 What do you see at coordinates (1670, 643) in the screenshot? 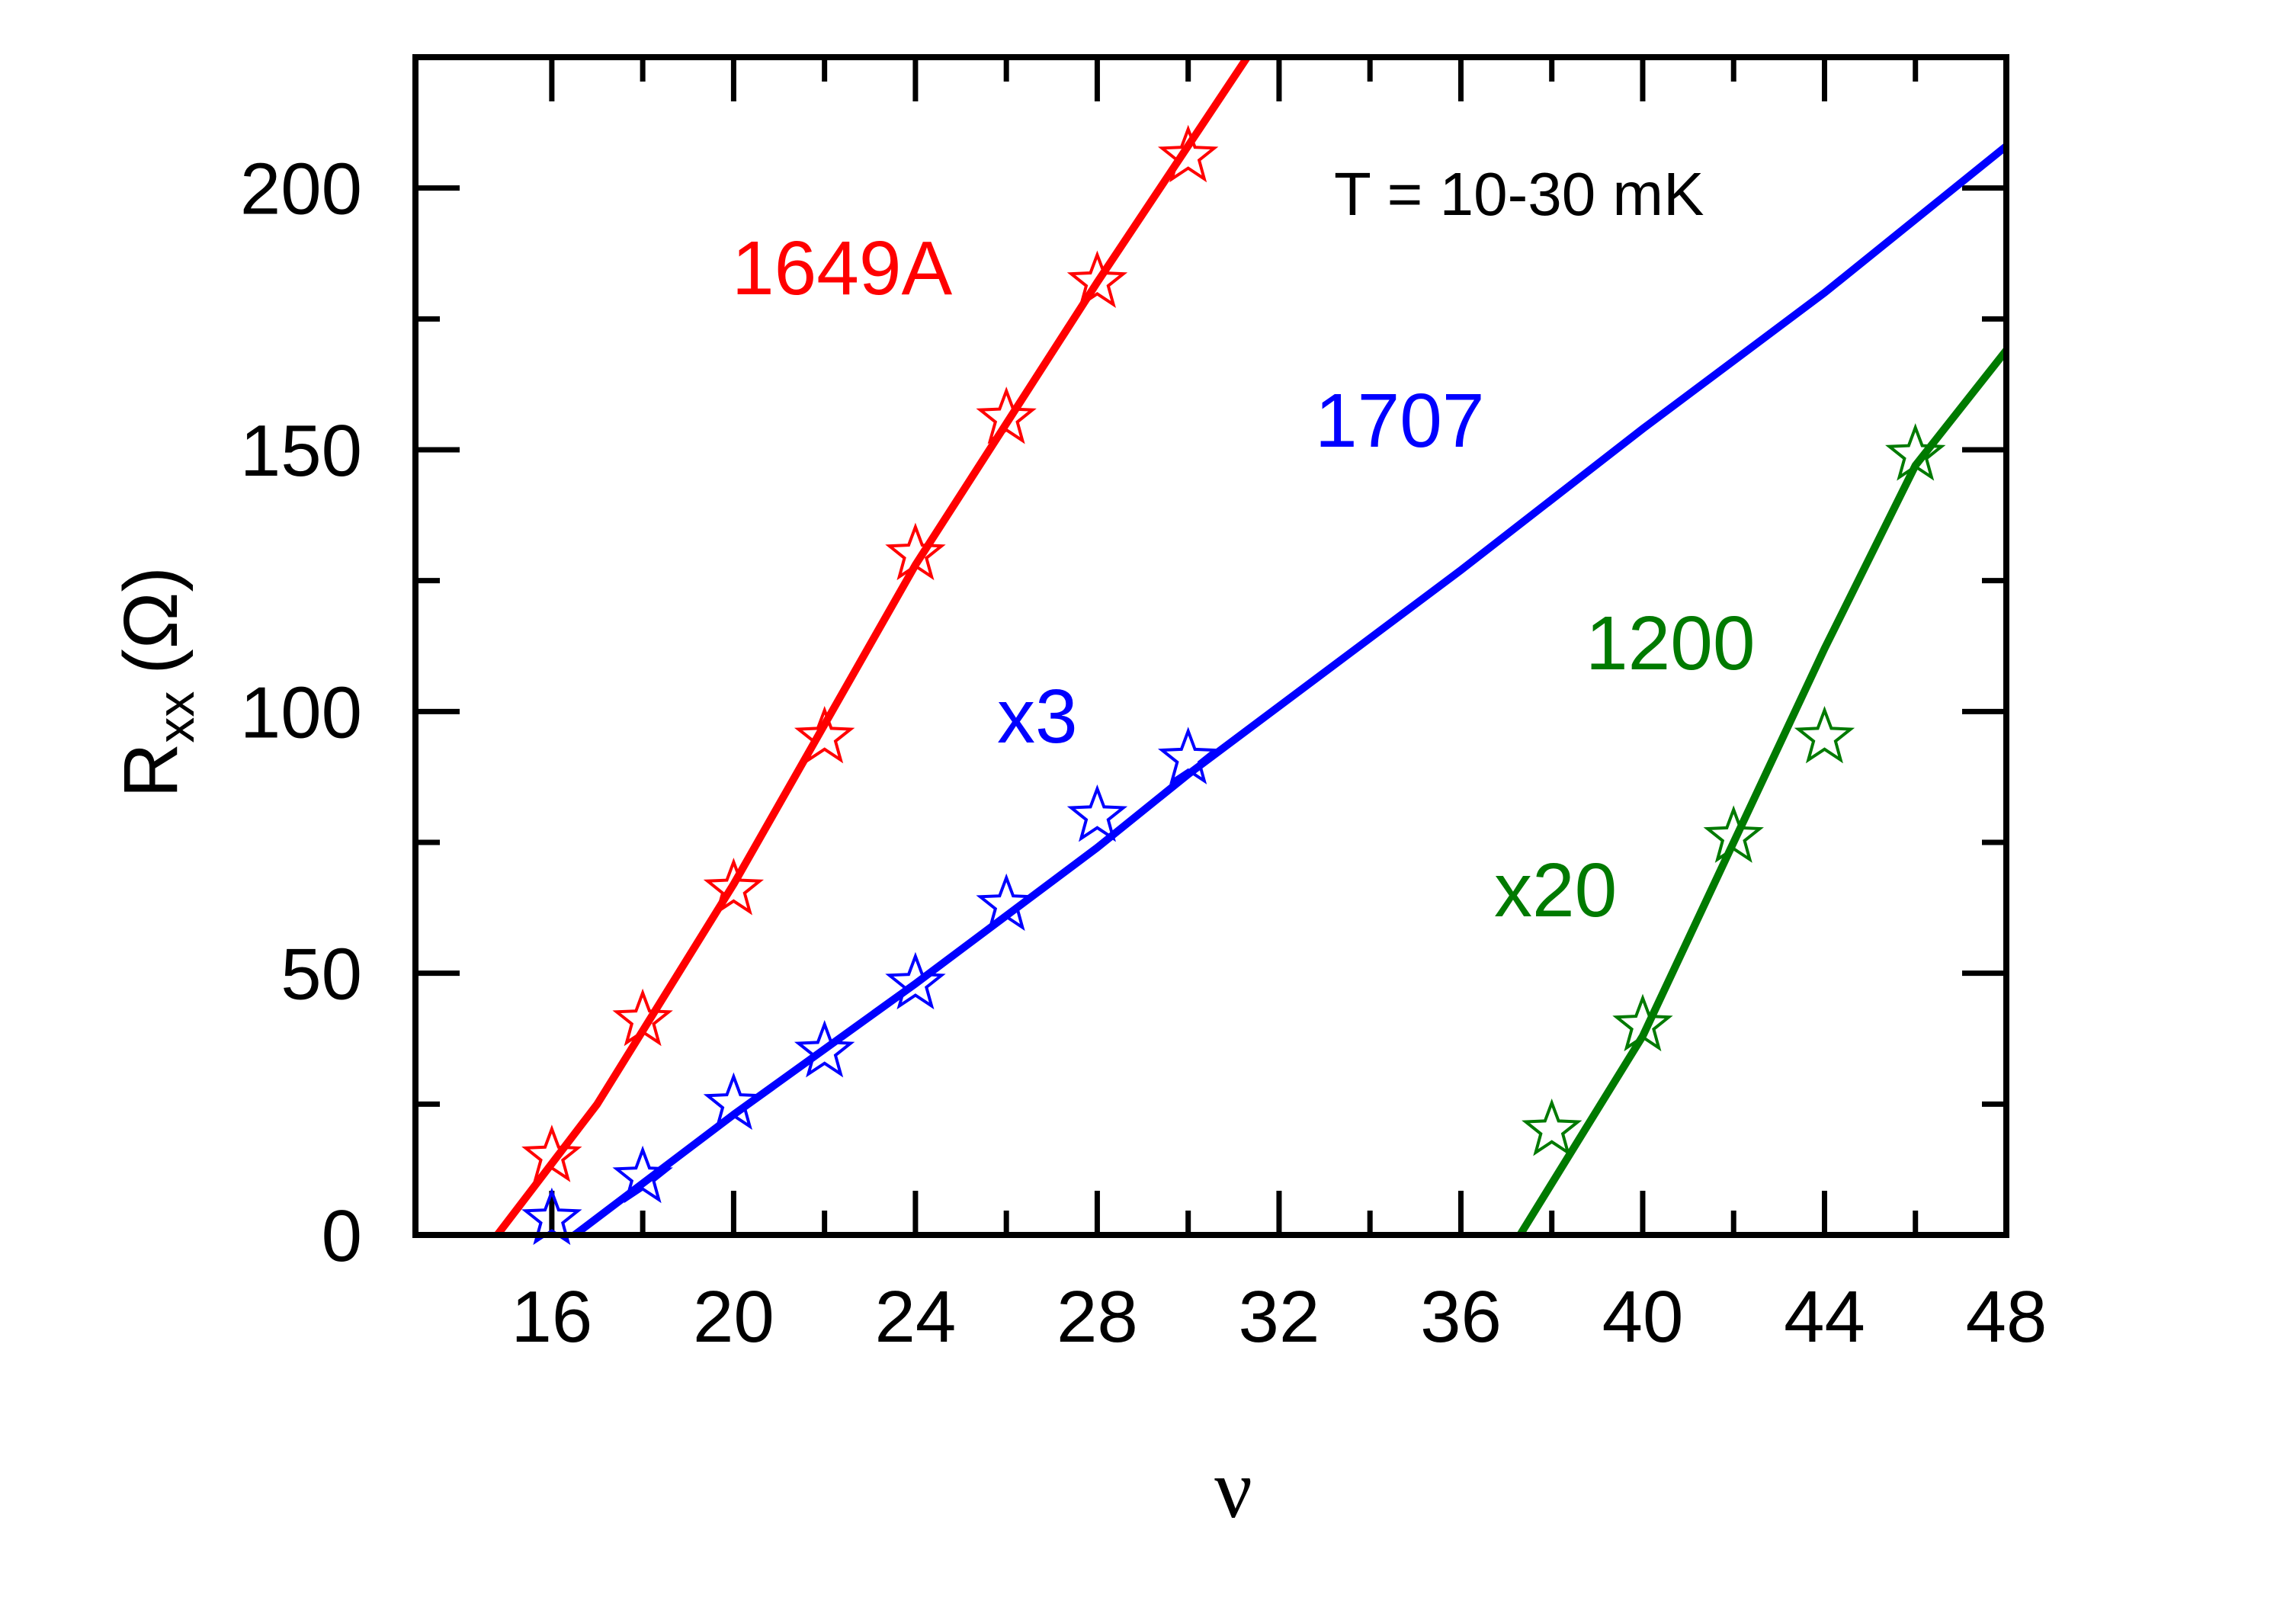
I see `series-label-1200: 1200` at bounding box center [1670, 643].